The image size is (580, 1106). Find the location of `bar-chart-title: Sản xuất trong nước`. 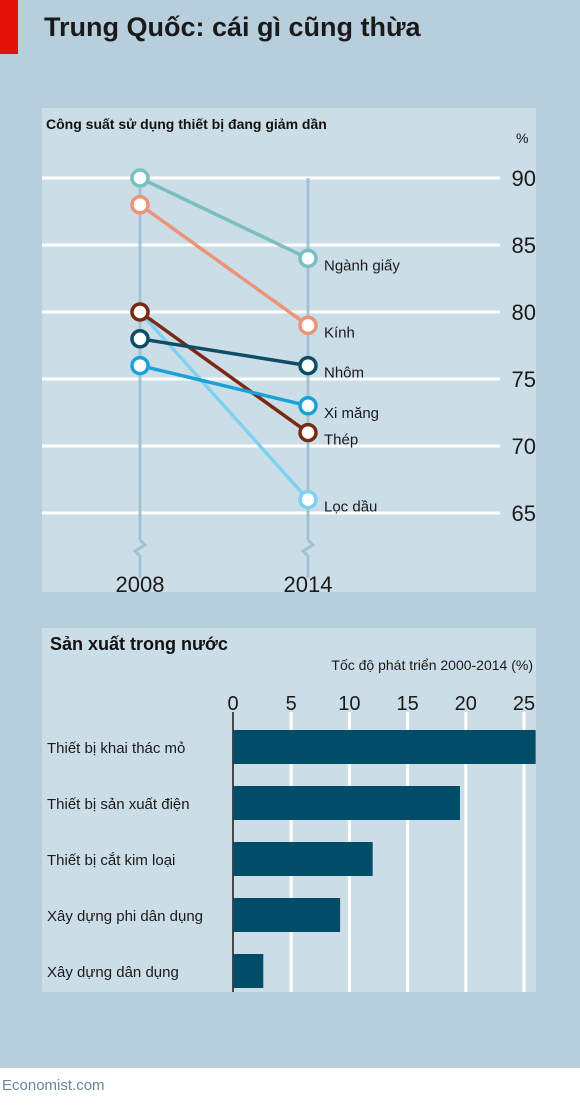

bar-chart-title: Sản xuất trong nước is located at coordinates (139, 644).